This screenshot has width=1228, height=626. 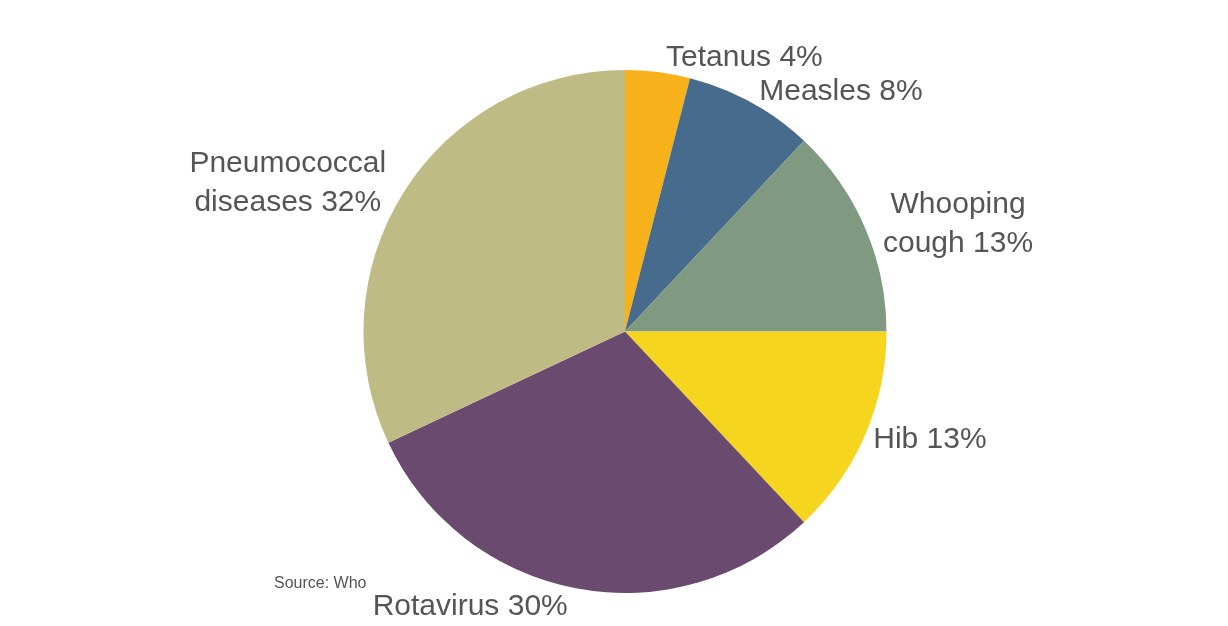 I want to click on slice-label: Whooping cough 13%, so click(x=958, y=221).